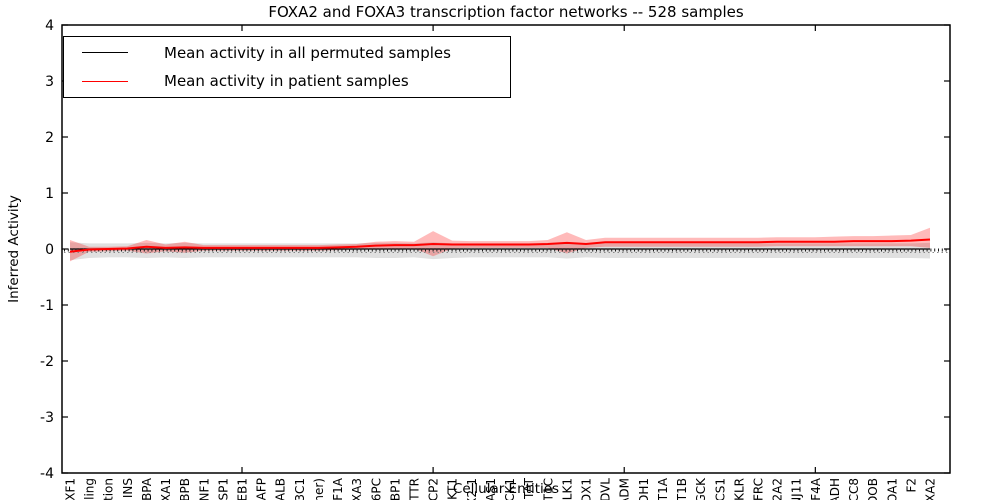  What do you see at coordinates (587, 489) in the screenshot?
I see `x-tick-label: PDX1` at bounding box center [587, 489].